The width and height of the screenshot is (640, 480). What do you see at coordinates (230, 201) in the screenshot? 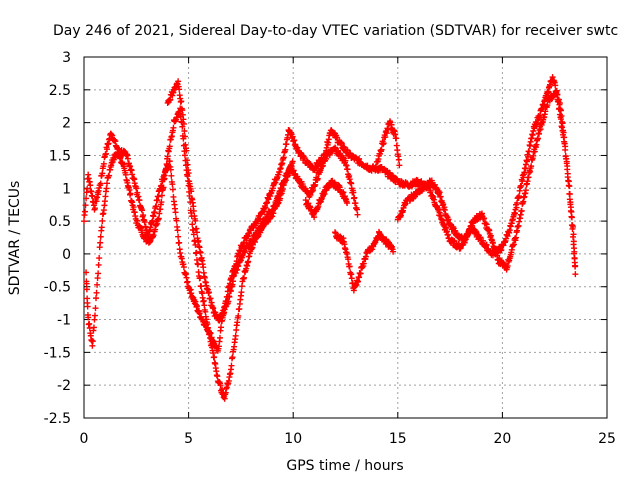
I see `series-track-c` at bounding box center [230, 201].